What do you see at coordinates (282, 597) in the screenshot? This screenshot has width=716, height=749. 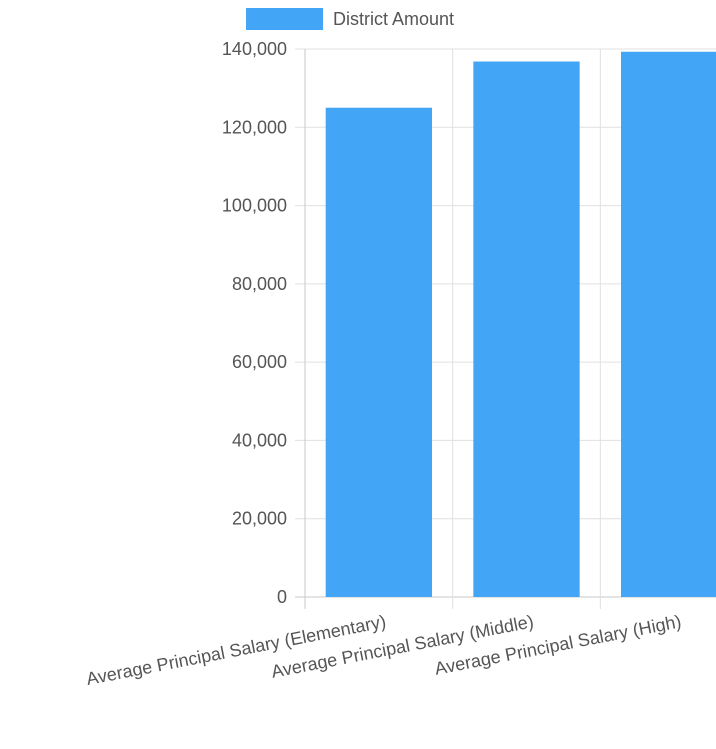 I see `y-tick-label: 0` at bounding box center [282, 597].